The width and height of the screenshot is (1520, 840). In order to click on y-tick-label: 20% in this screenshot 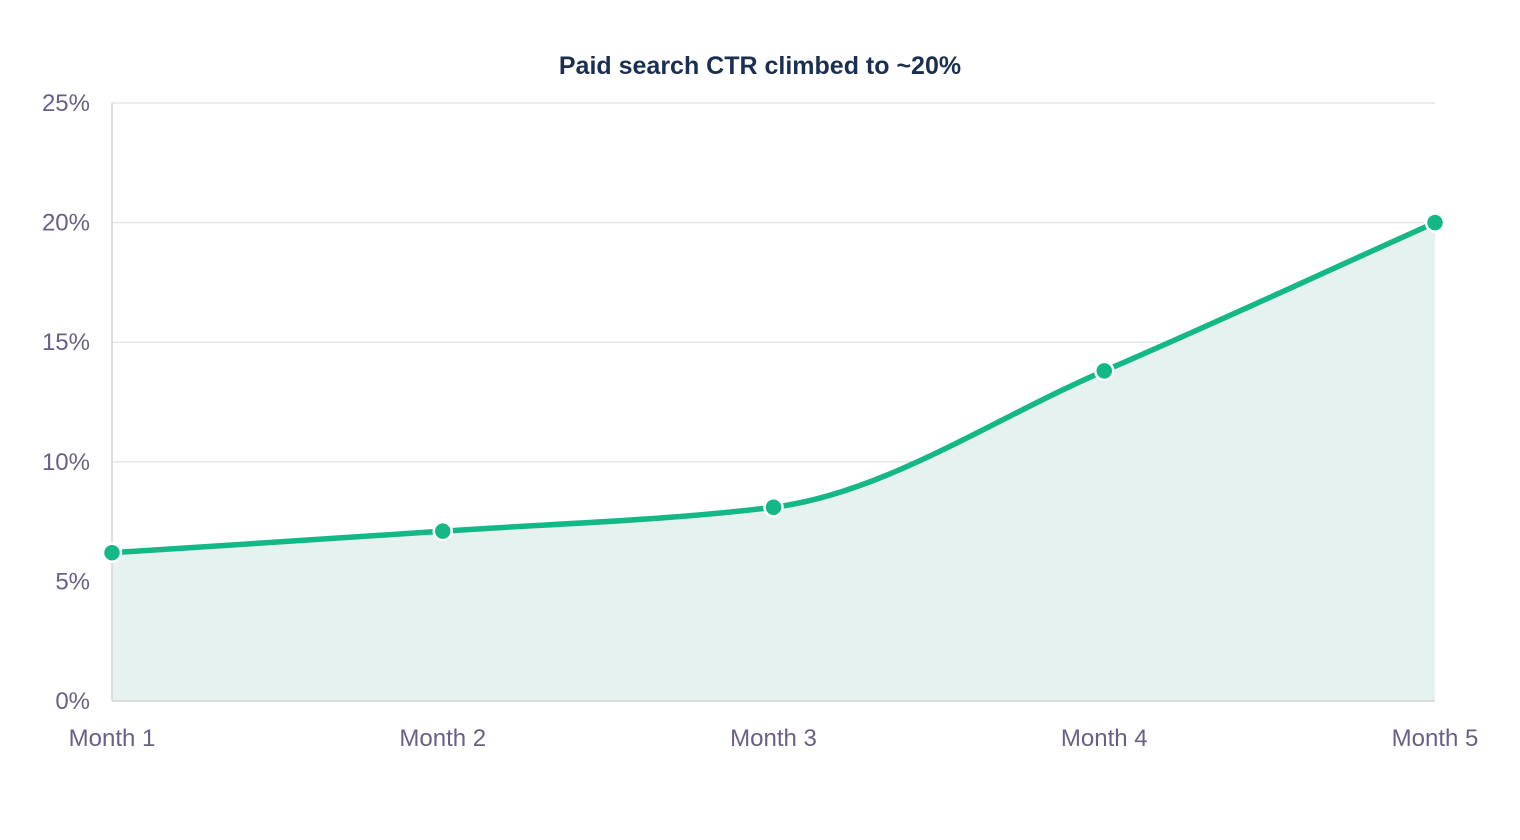, I will do `click(66, 223)`.